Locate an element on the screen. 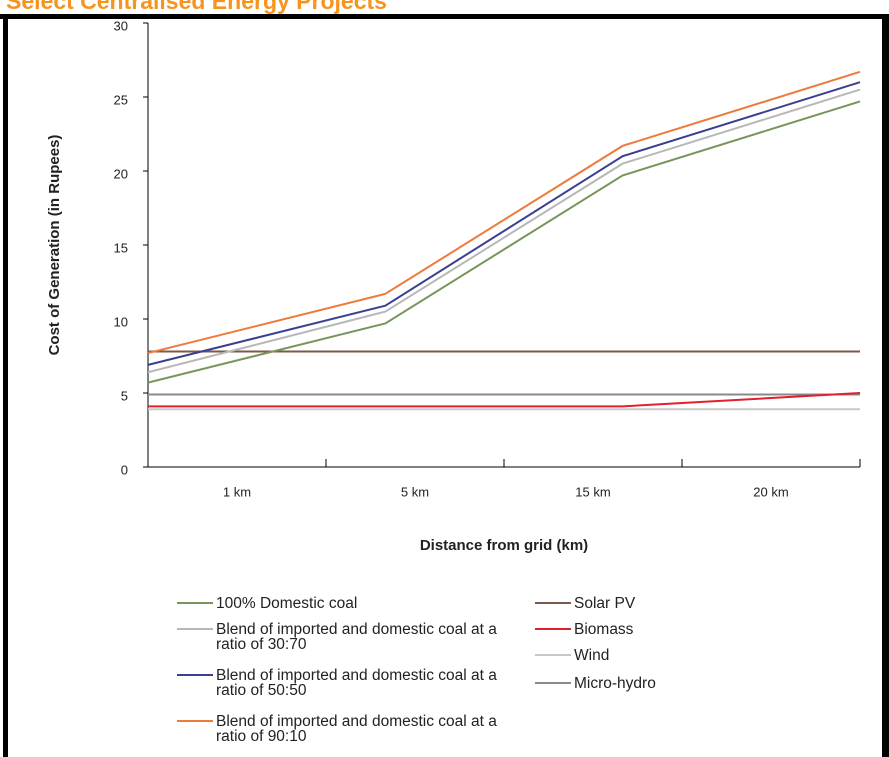 The width and height of the screenshot is (889, 757). series-line is located at coordinates (504, 400).